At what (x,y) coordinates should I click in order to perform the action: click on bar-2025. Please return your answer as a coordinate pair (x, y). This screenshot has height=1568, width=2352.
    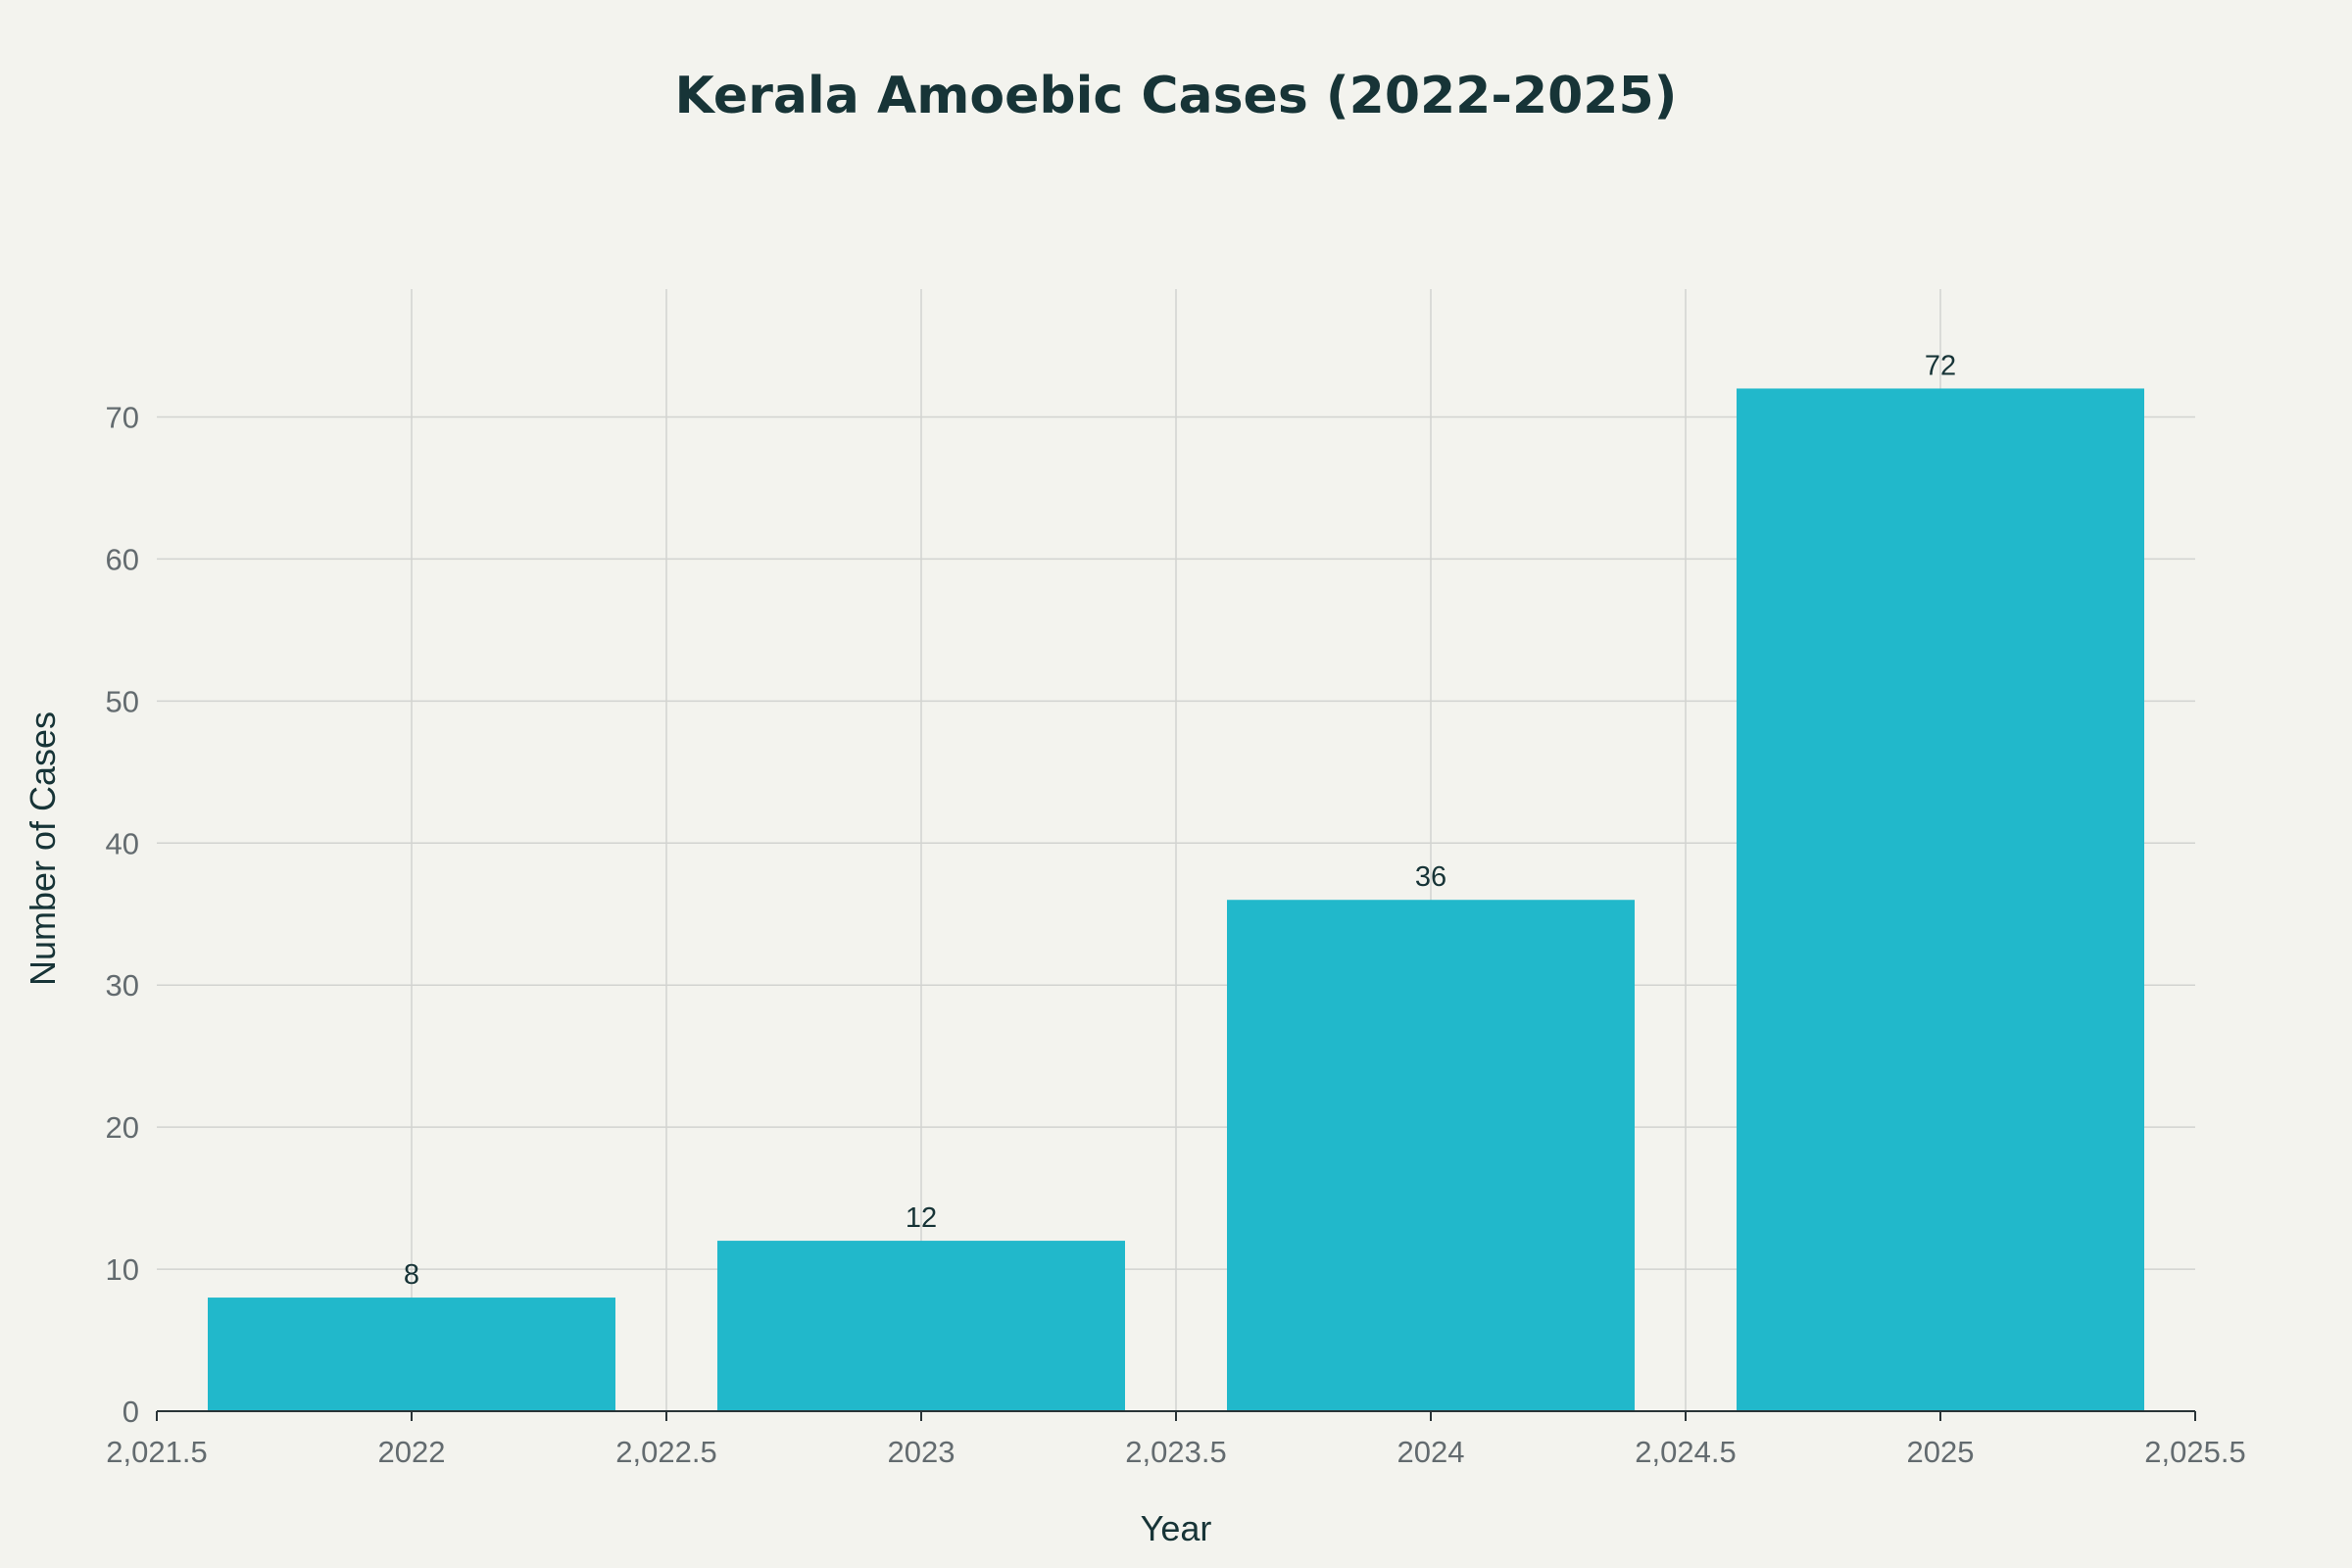
    Looking at the image, I should click on (1940, 899).